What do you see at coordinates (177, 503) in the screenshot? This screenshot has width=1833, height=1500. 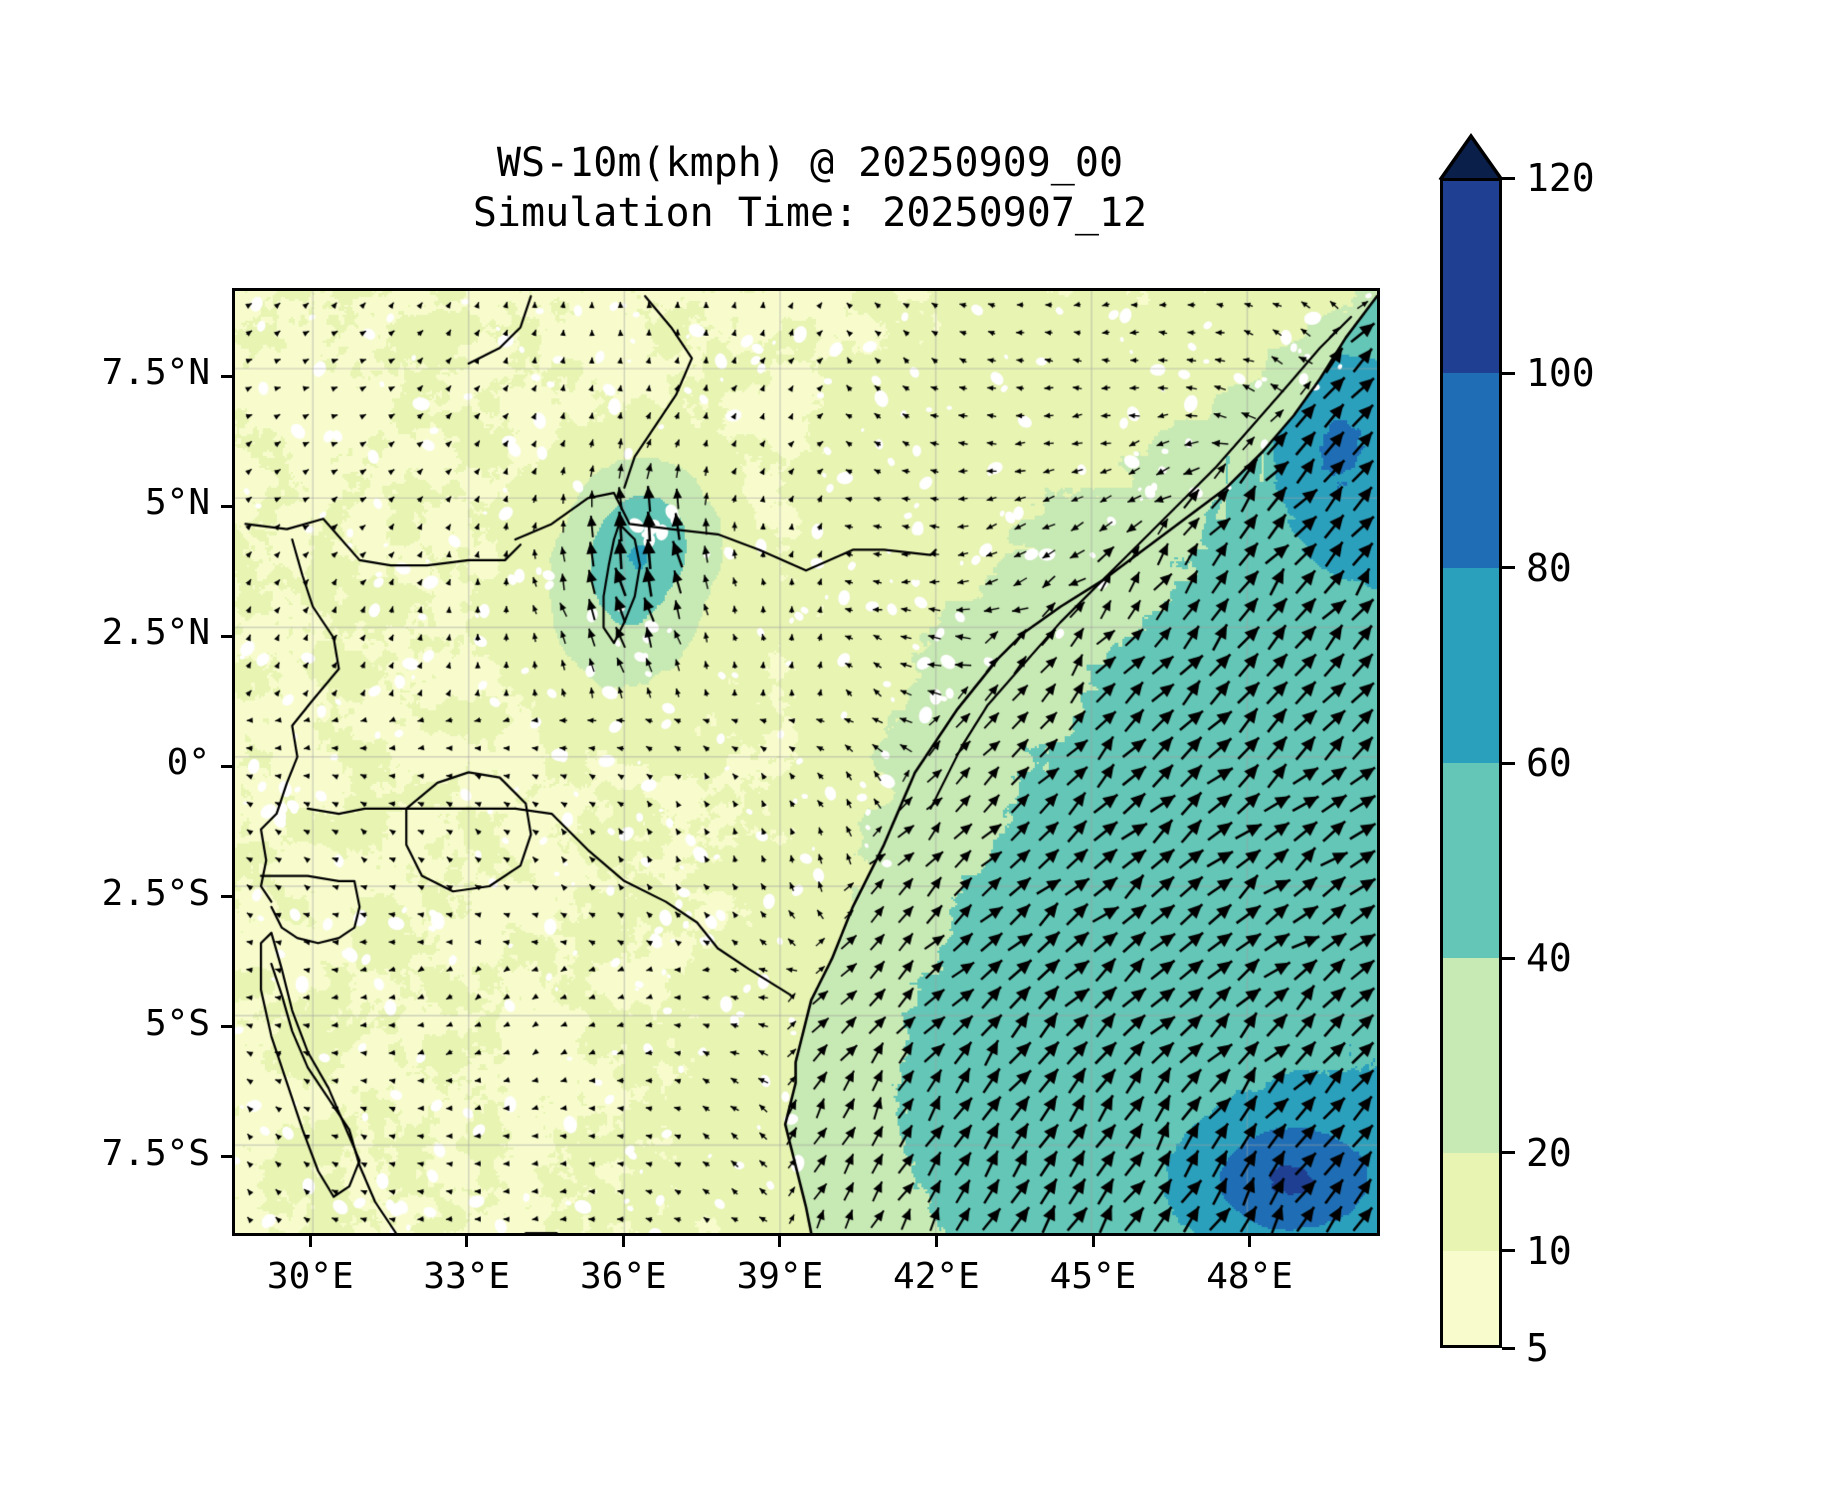 I see `y-axis-tick-label: 5°N` at bounding box center [177, 503].